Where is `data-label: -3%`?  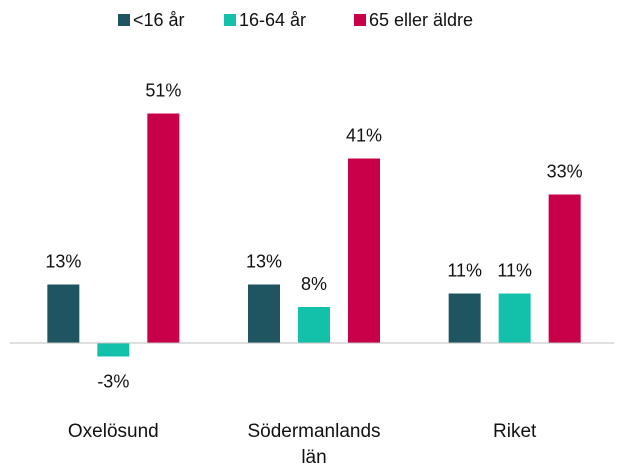 data-label: -3% is located at coordinates (113, 381).